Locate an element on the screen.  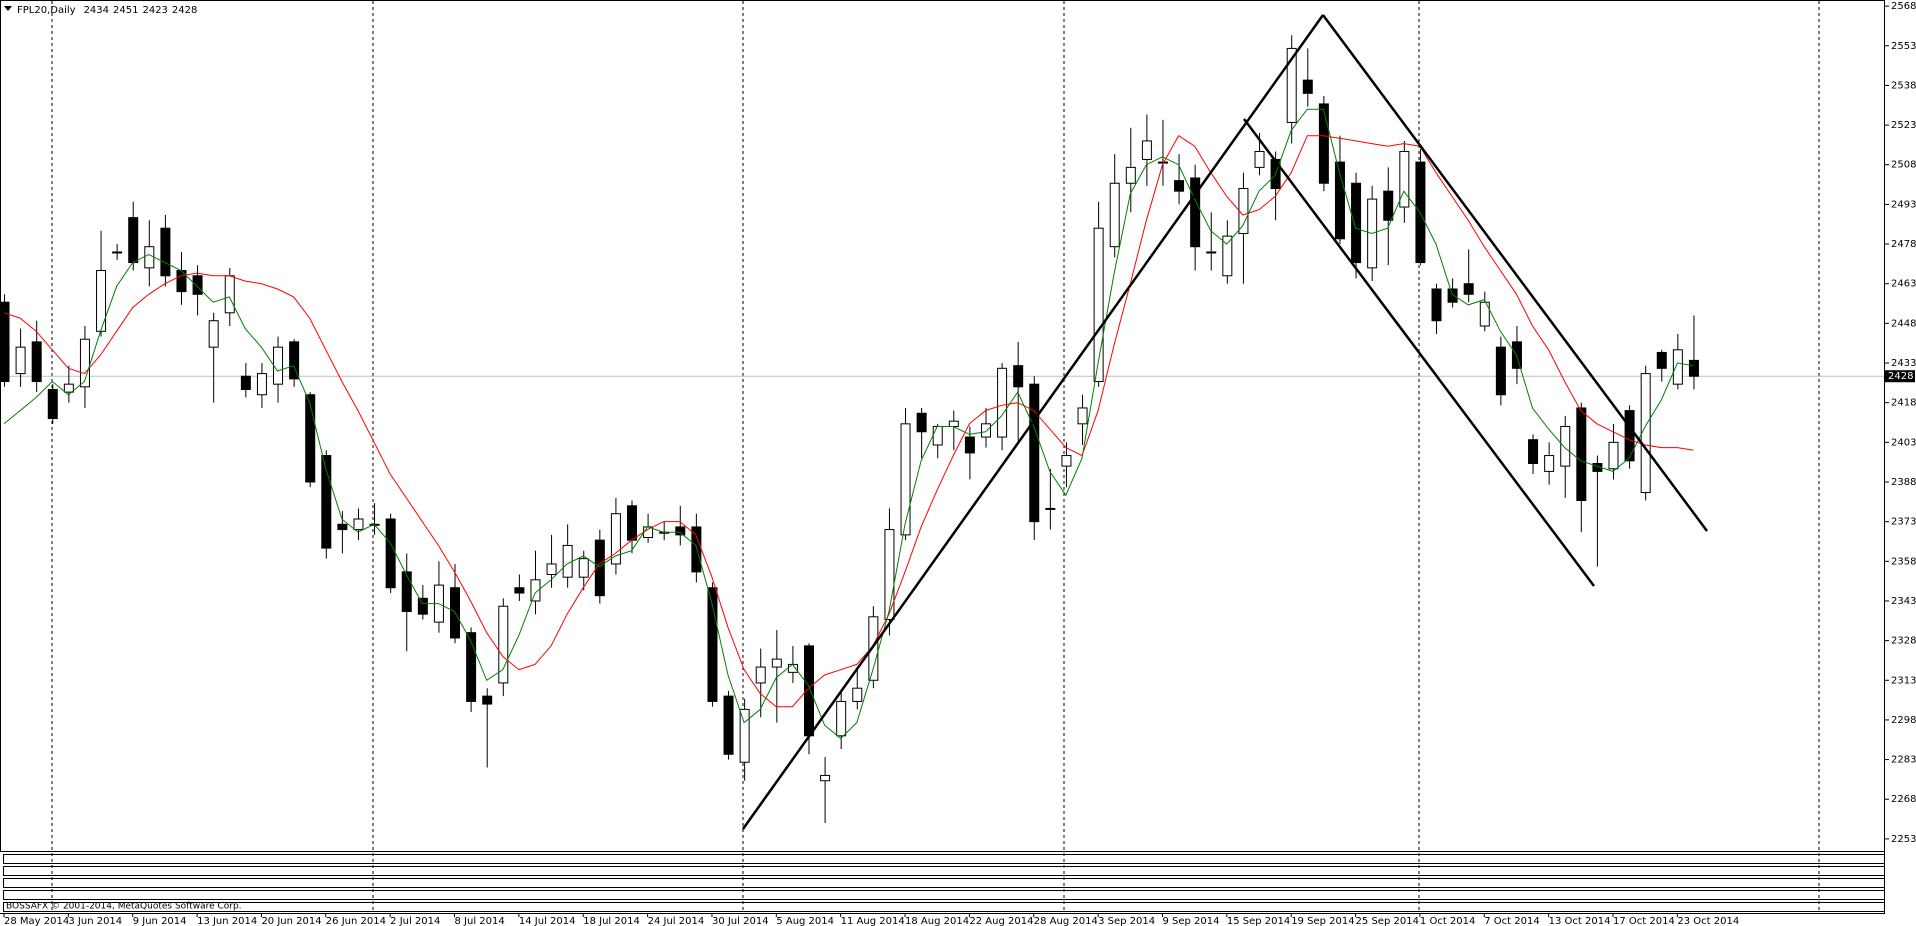
y-tick-label: 2553 is located at coordinates (1903, 46).